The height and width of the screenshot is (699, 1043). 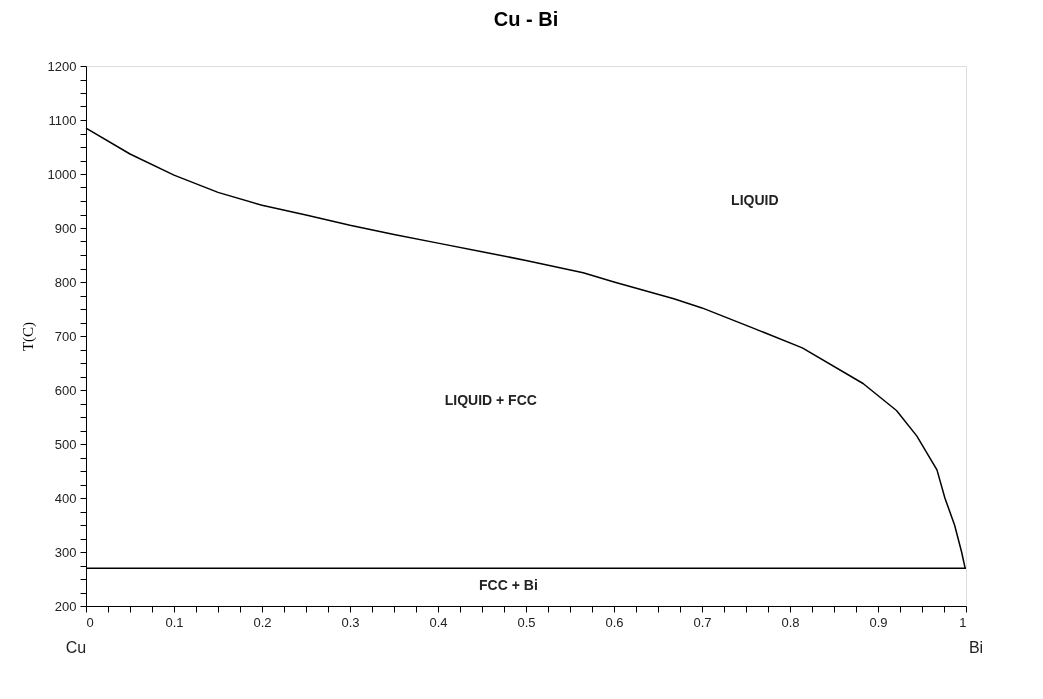 I want to click on x-tick-label: 0.9, so click(x=878, y=622).